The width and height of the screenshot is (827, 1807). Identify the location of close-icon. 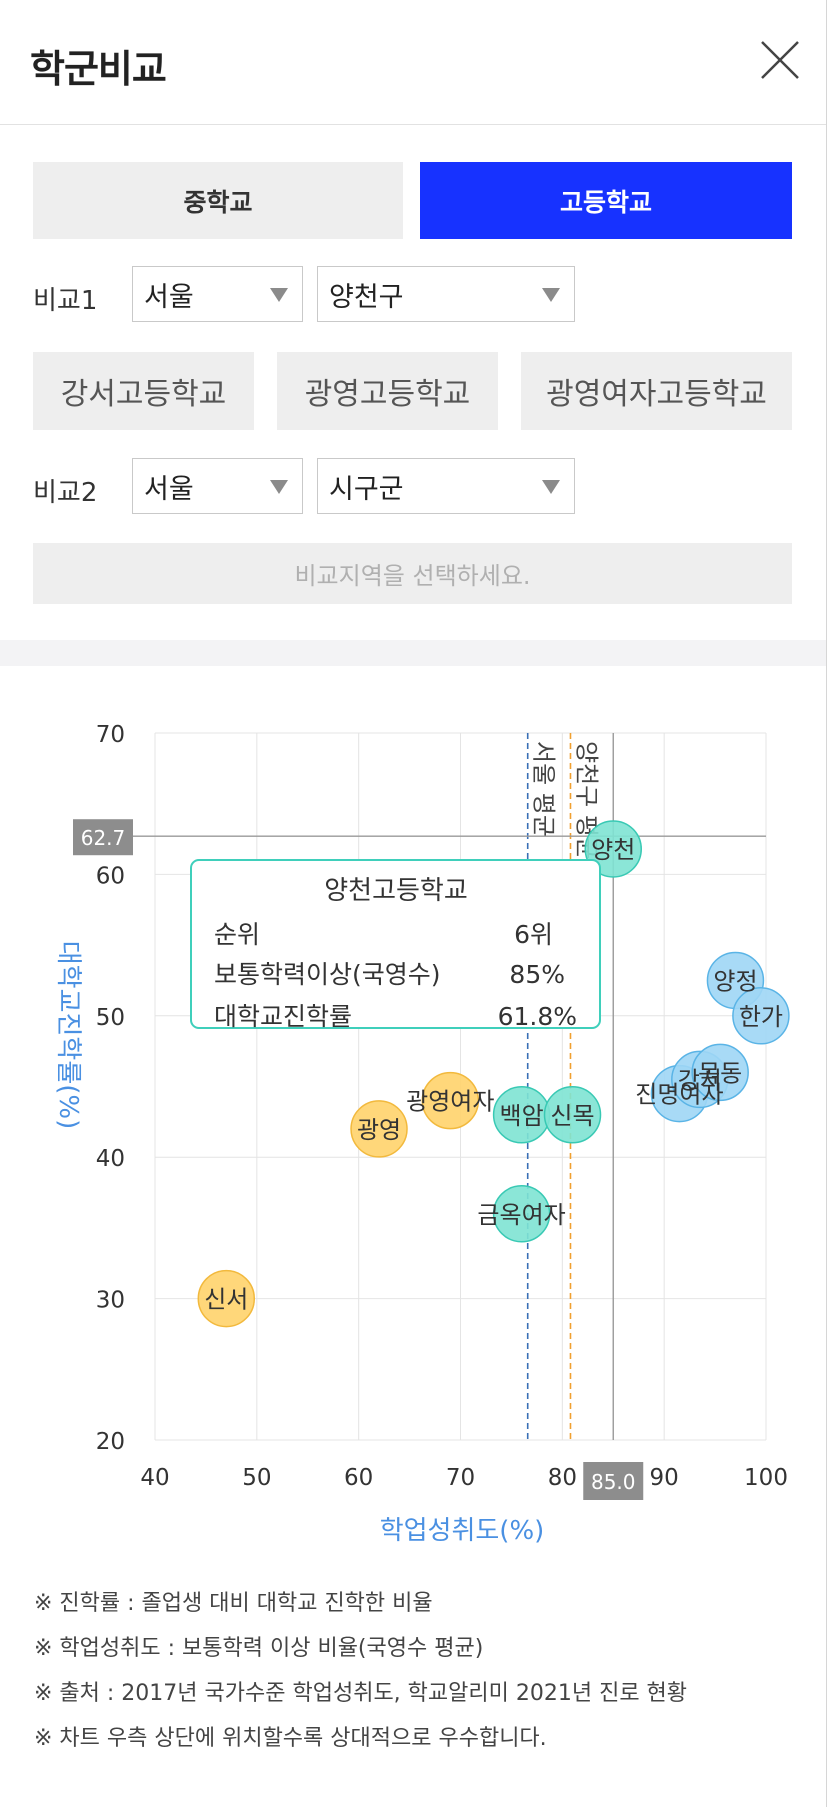
(780, 60).